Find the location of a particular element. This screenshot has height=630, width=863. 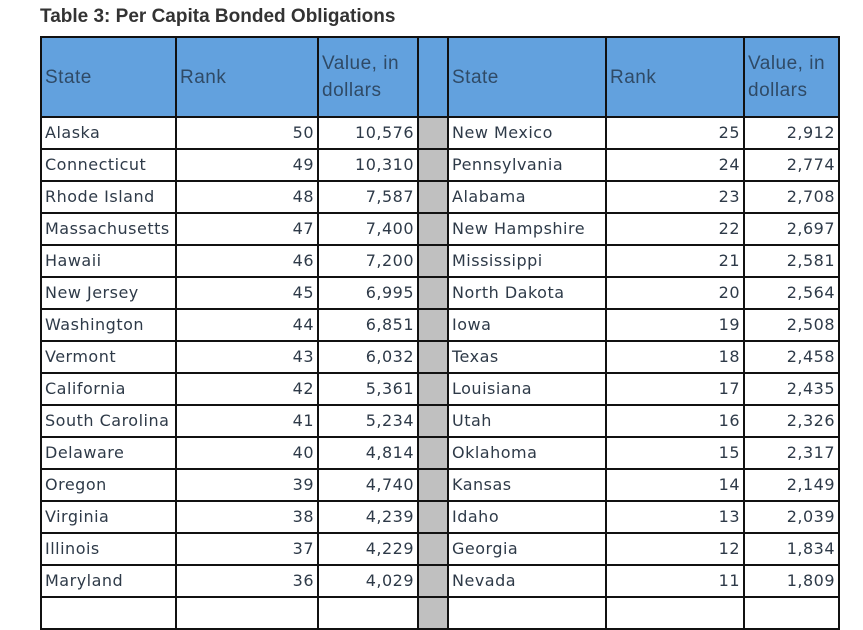

rank-cell: 12 is located at coordinates (675, 549).